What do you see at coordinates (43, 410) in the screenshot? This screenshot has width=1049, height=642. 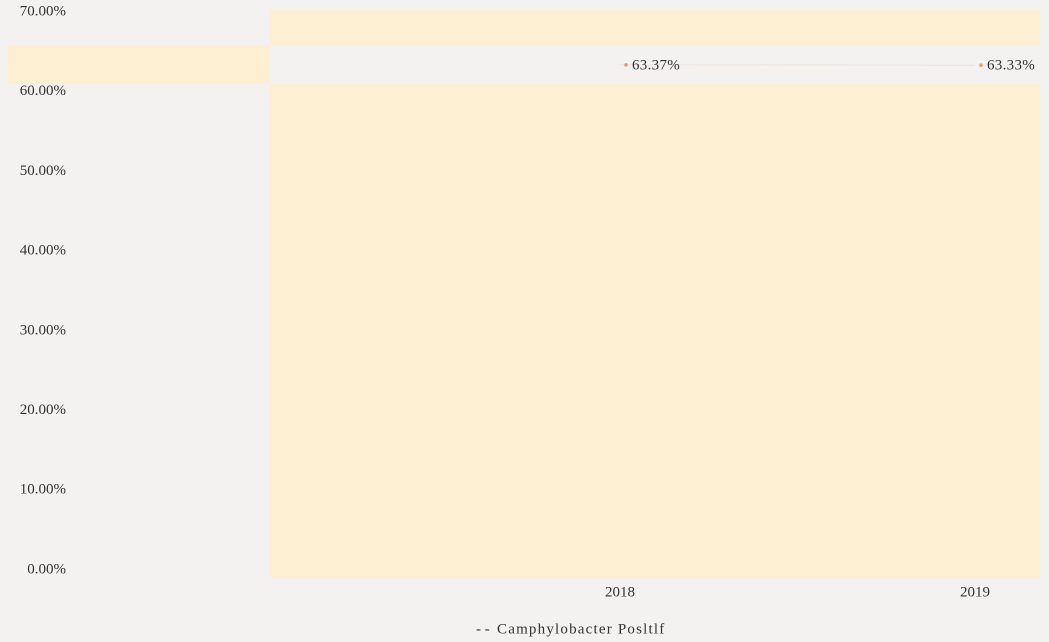 I see `y-tick-label: 20.00%` at bounding box center [43, 410].